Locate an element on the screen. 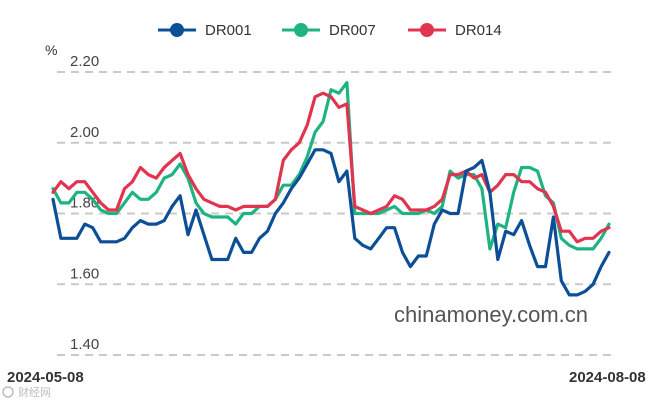 The height and width of the screenshot is (400, 669). y-tick-label: 2.00 is located at coordinates (84, 132).